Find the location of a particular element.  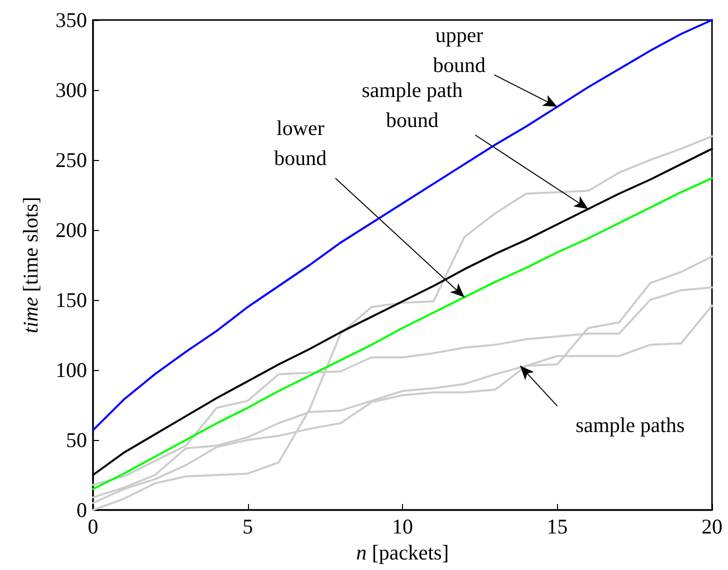

y-tick-label: 350 is located at coordinates (71, 20).